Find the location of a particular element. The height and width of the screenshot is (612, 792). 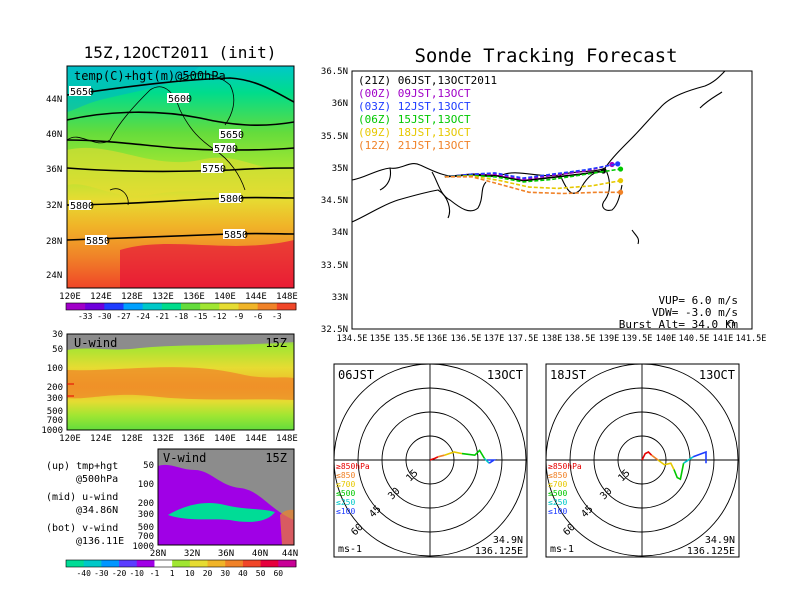

note-bot-line1: (bot) v-wind is located at coordinates (82, 528).